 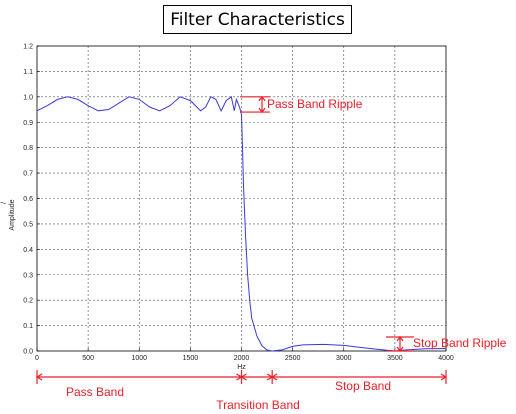 I want to click on x-tick-label: 4000, so click(x=446, y=358).